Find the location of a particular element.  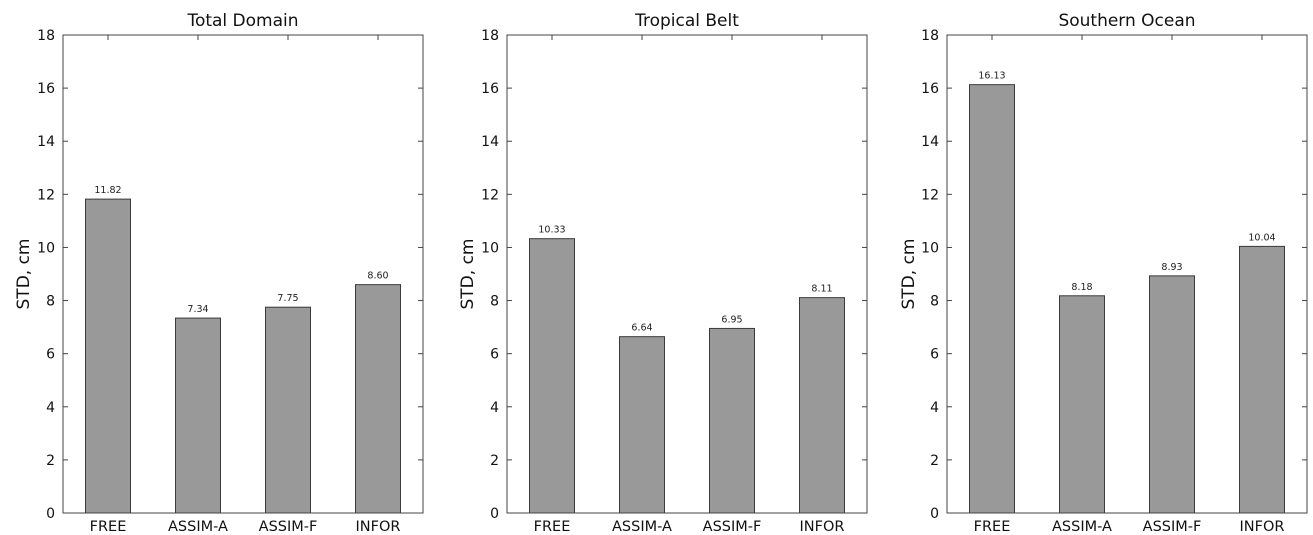

value-label: 10.04 is located at coordinates (1261, 237).